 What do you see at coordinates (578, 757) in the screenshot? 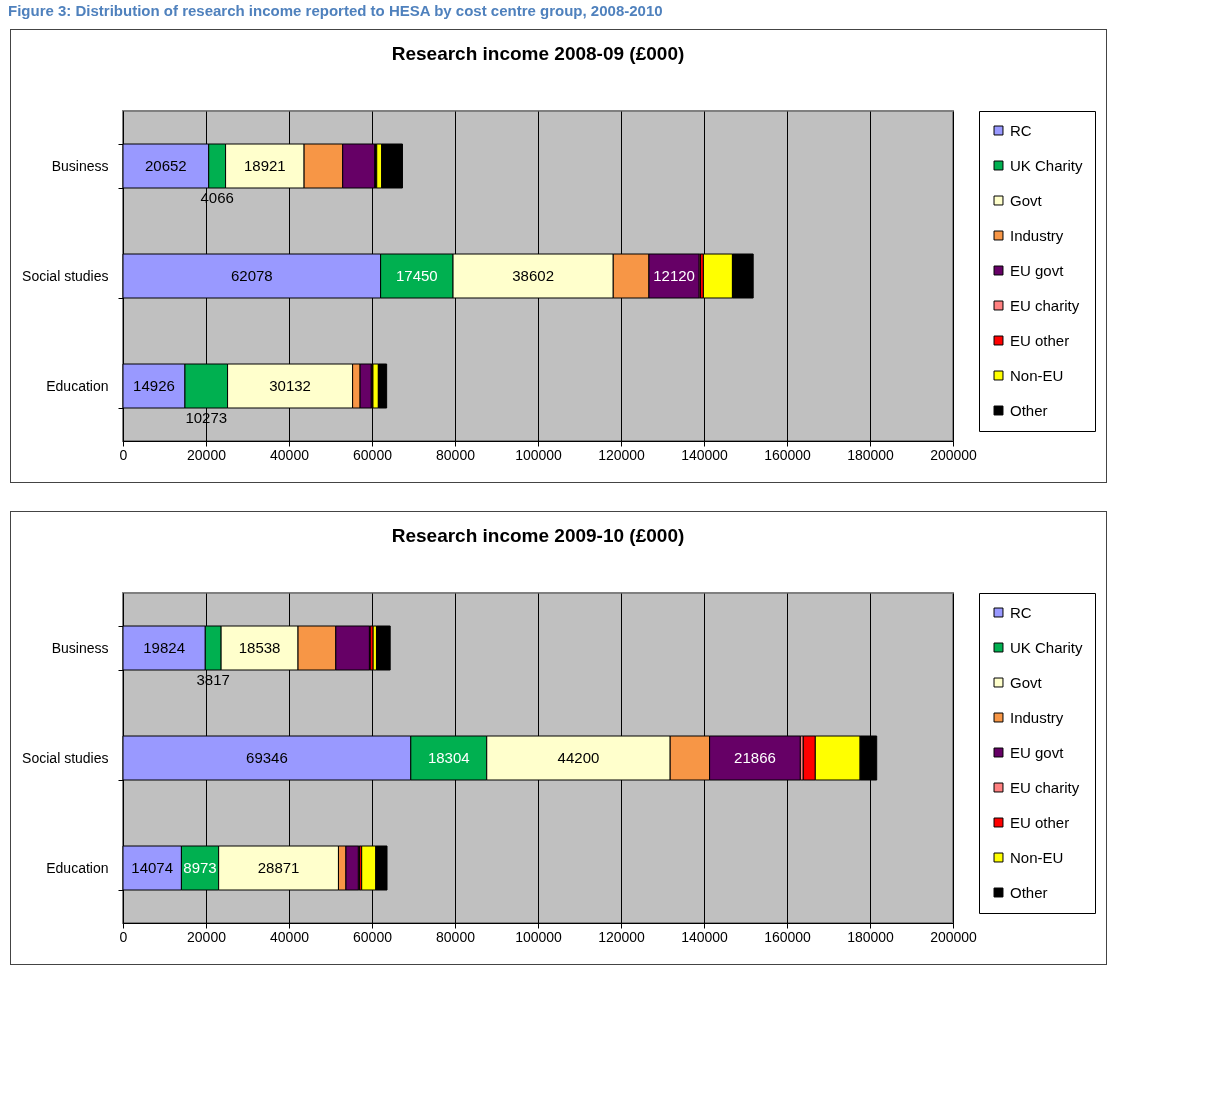
I see `data-label: 44200` at bounding box center [578, 757].